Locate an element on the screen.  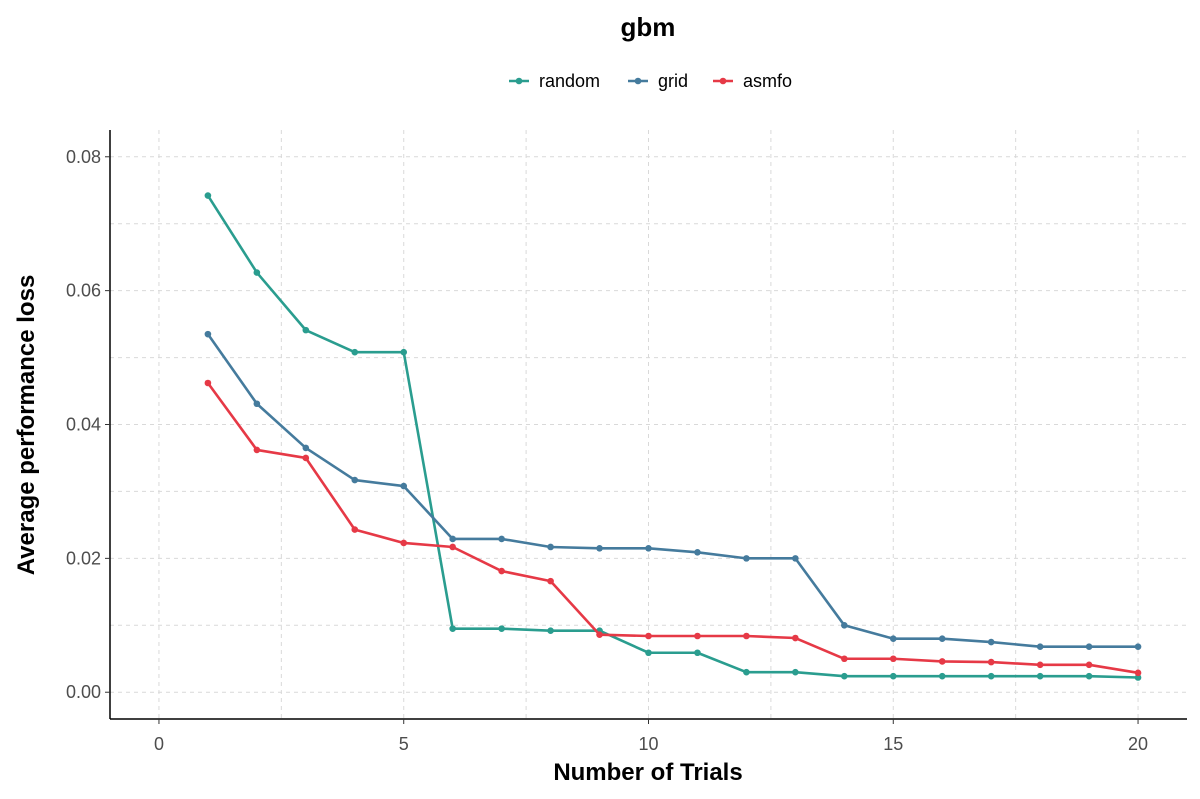
y-tick-label: 0.04 is located at coordinates (83, 425).